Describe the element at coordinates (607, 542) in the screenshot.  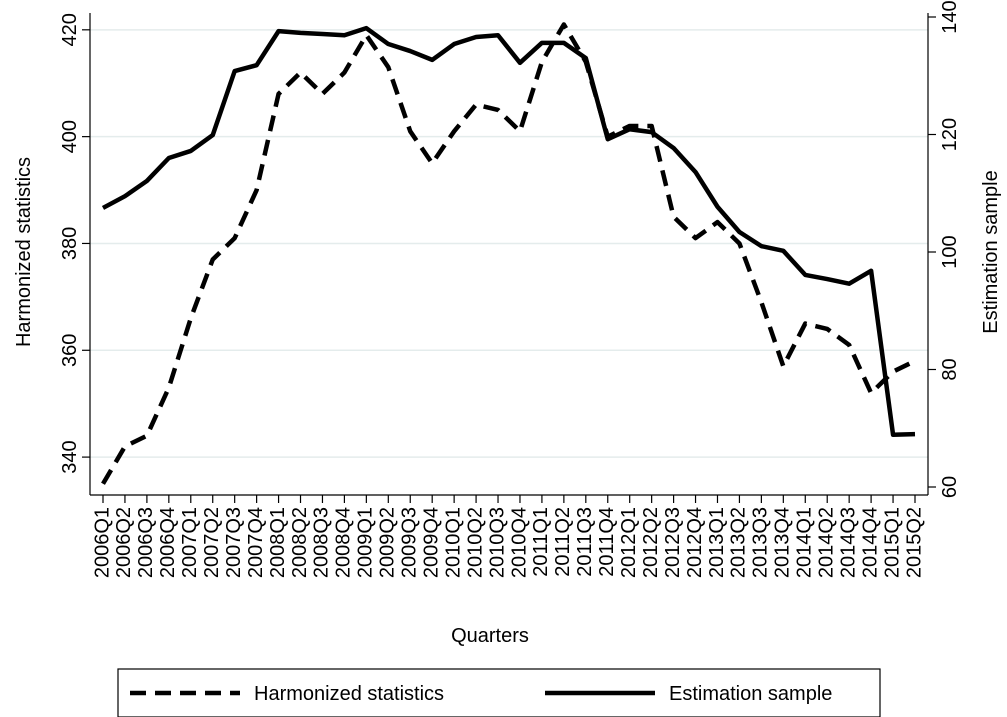
I see `x-tick-label: 2011Q4` at that location.